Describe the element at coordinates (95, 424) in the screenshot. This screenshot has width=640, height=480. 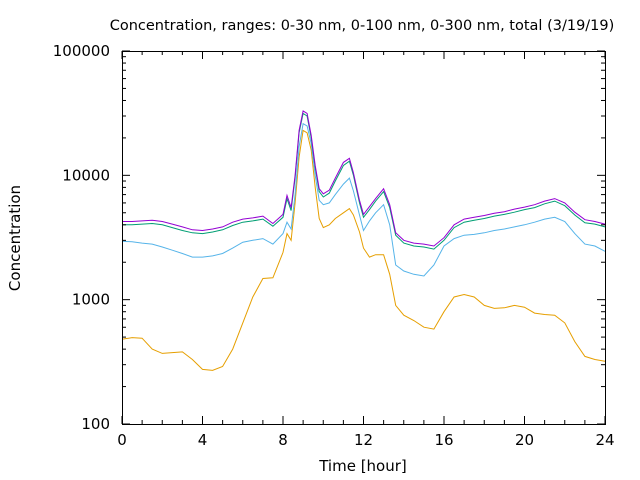
I see `y-tick-label: 100` at that location.